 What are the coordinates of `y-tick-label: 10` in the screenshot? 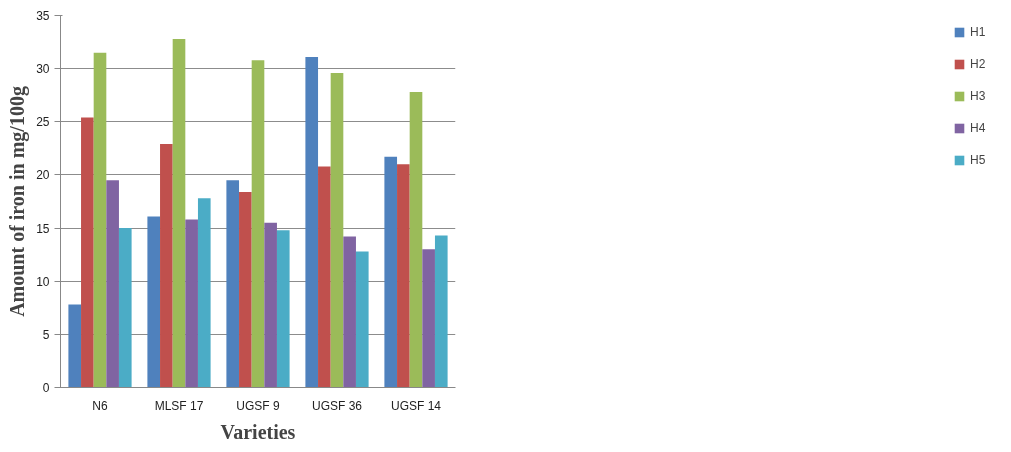 It's located at (43, 281).